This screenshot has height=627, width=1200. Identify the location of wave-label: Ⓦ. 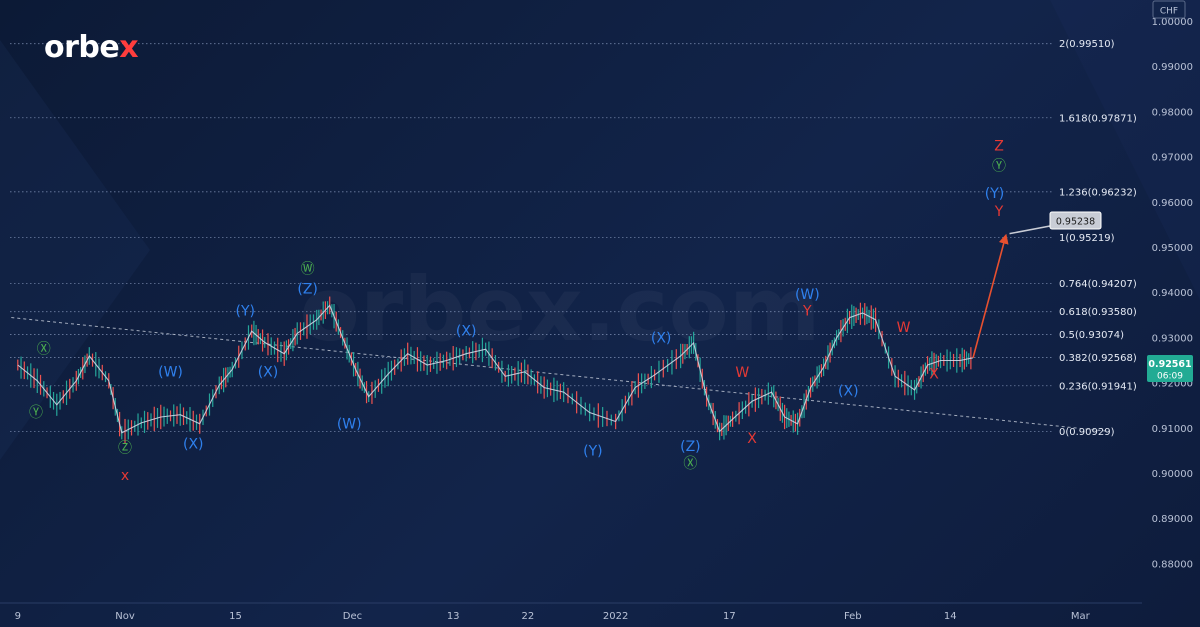
(308, 270).